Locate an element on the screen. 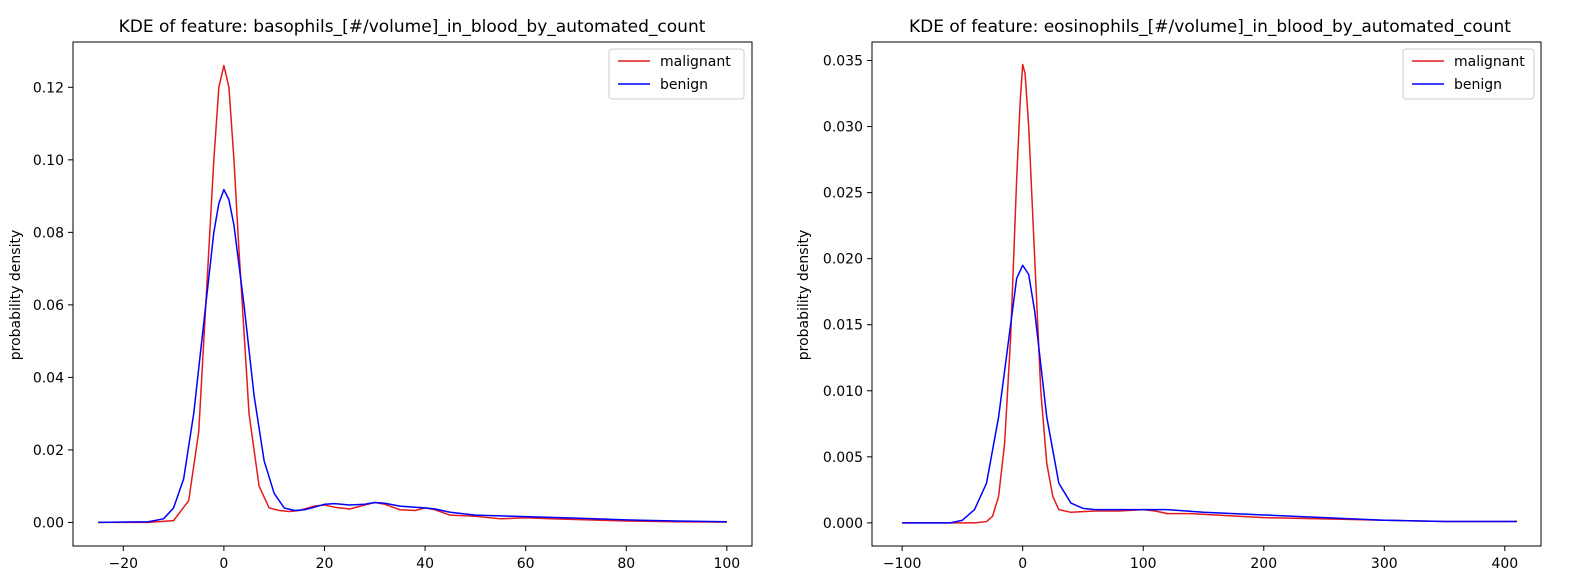 This screenshot has height=588, width=1594. y-tick-label: 0.030 is located at coordinates (843, 128).